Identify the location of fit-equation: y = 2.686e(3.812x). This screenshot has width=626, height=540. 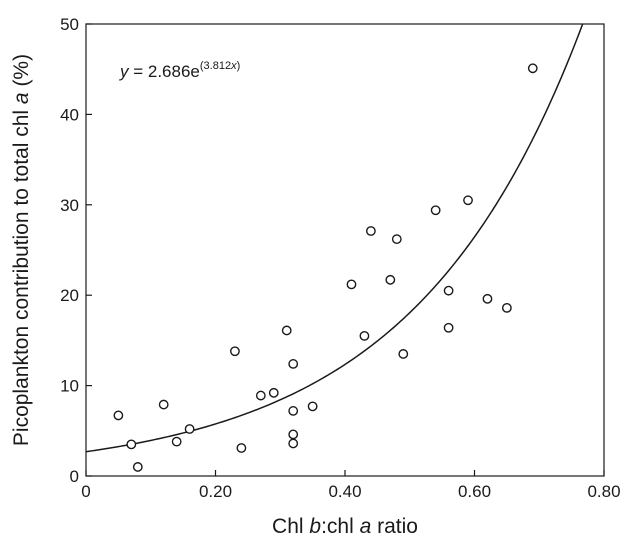
(179, 70).